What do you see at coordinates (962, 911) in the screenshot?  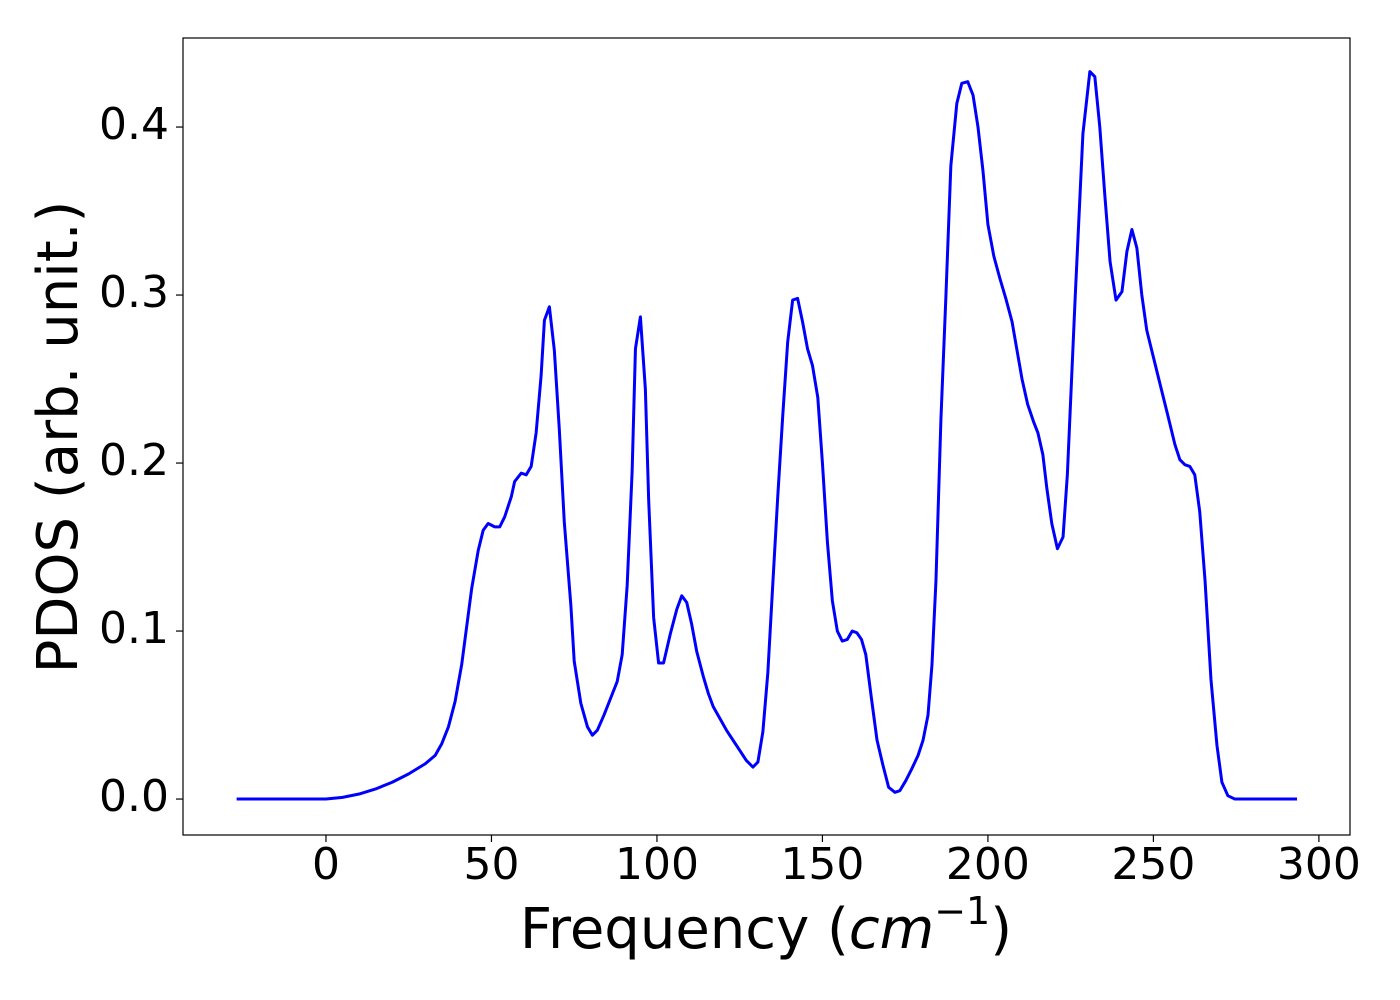 I see `x-axis-label-exponent: −1` at bounding box center [962, 911].